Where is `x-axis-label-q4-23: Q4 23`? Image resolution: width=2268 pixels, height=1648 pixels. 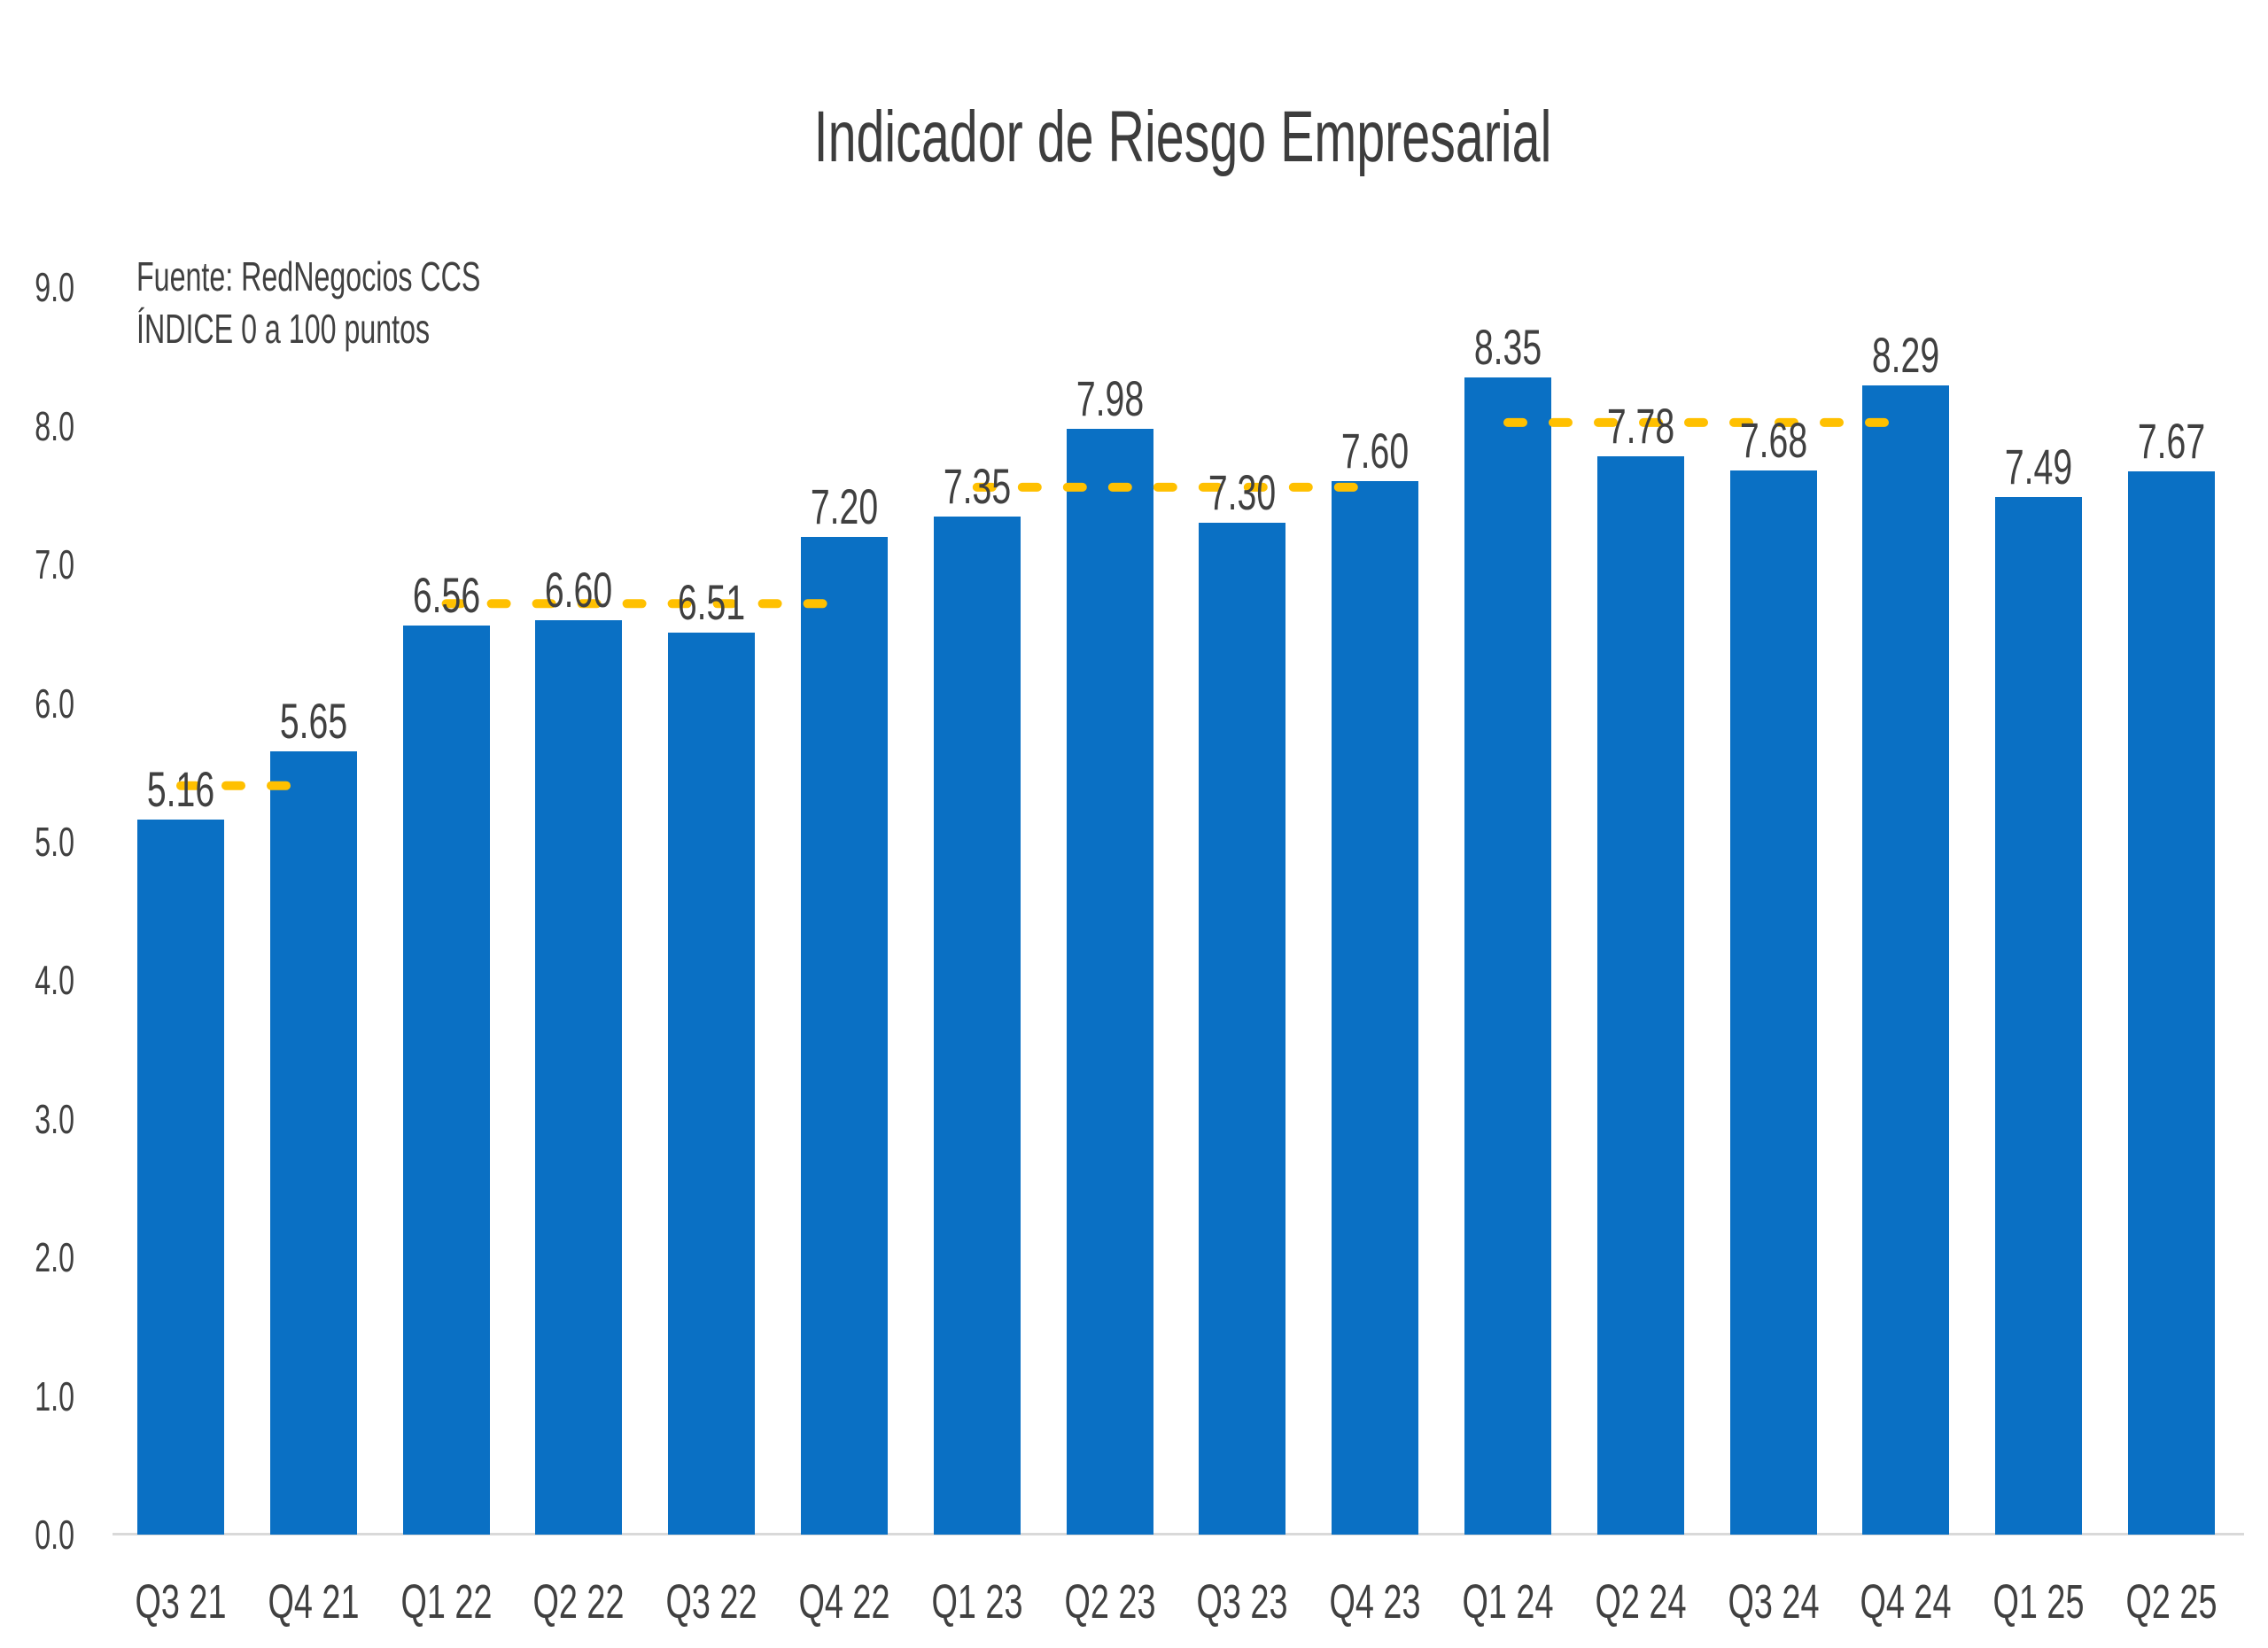
x-axis-label-q4-23: Q4 23 is located at coordinates (1375, 1602).